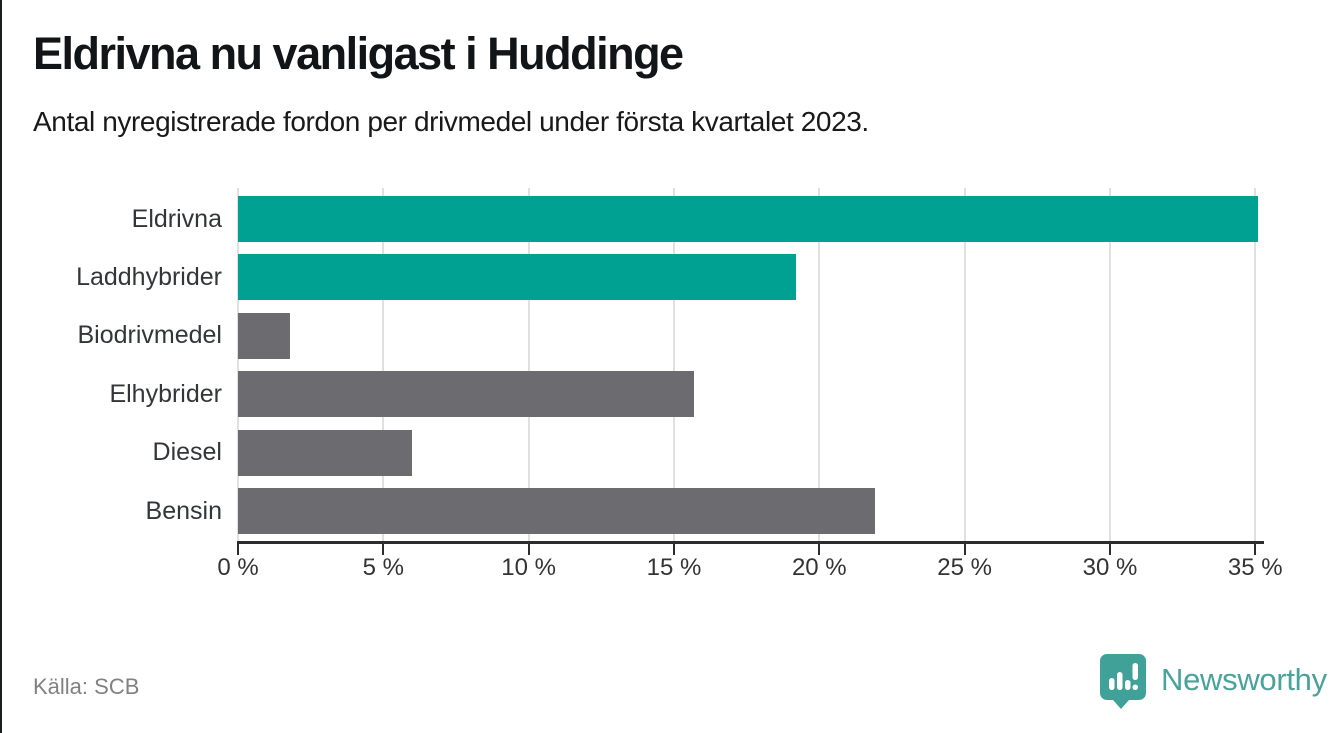 This screenshot has width=1340, height=733. I want to click on axis-tick-label: 5 %, so click(383, 567).